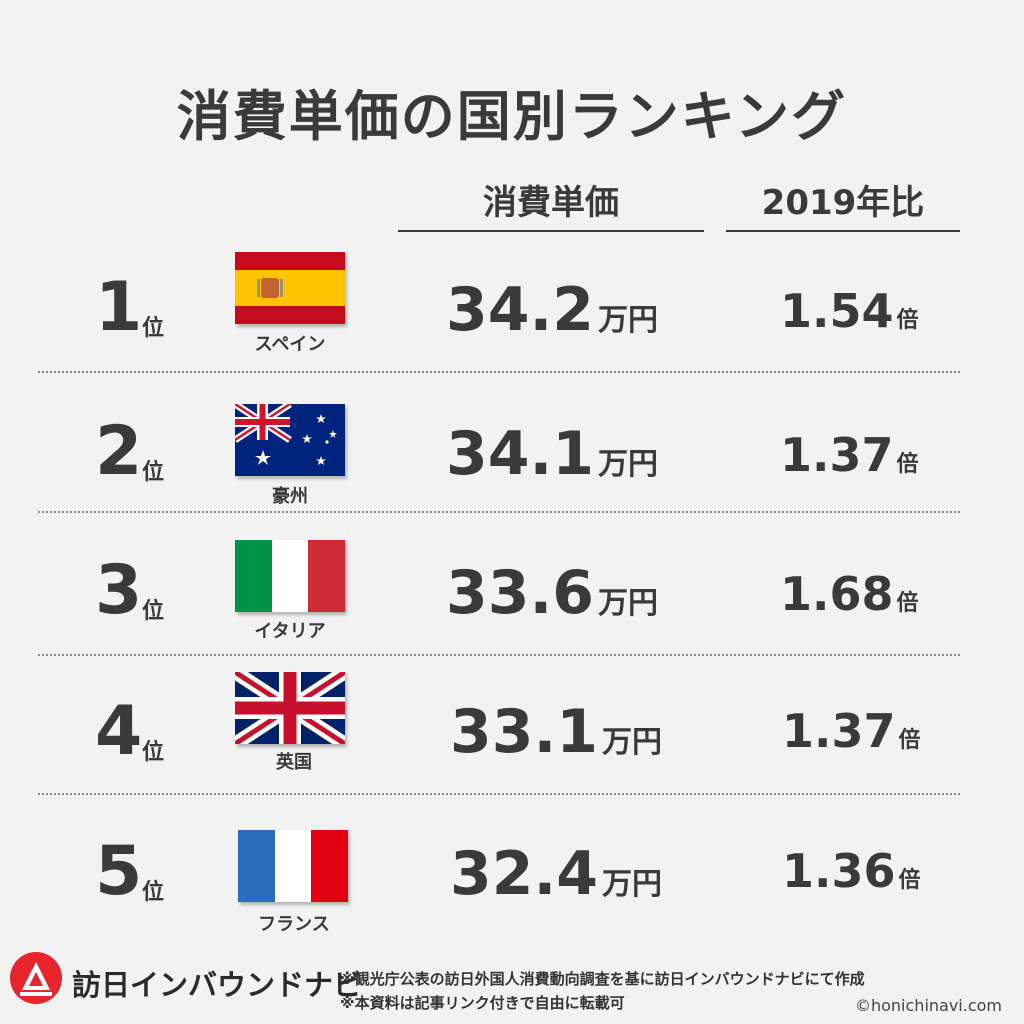 The image size is (1024, 1024). What do you see at coordinates (928, 1005) in the screenshot?
I see `copyright-credit: ©honichinavi.com` at bounding box center [928, 1005].